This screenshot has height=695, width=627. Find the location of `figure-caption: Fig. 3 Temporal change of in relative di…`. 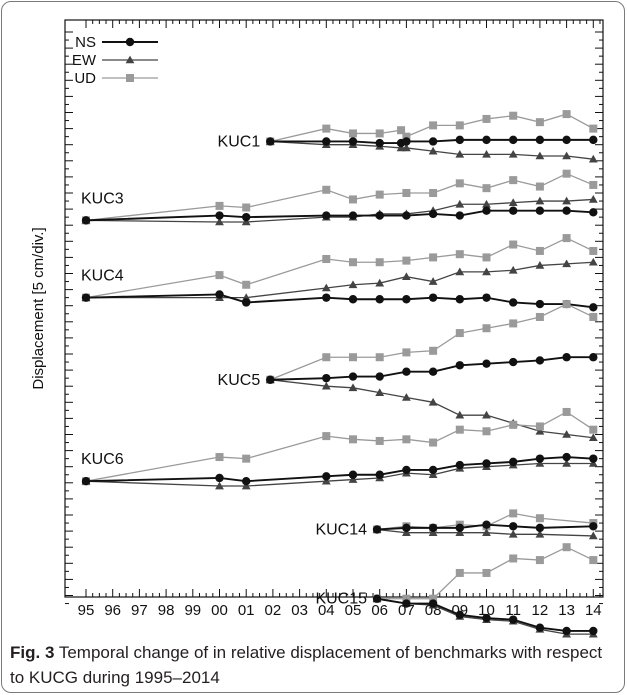

figure-caption: Fig. 3 Temporal change of in relative di… is located at coordinates (310, 665).